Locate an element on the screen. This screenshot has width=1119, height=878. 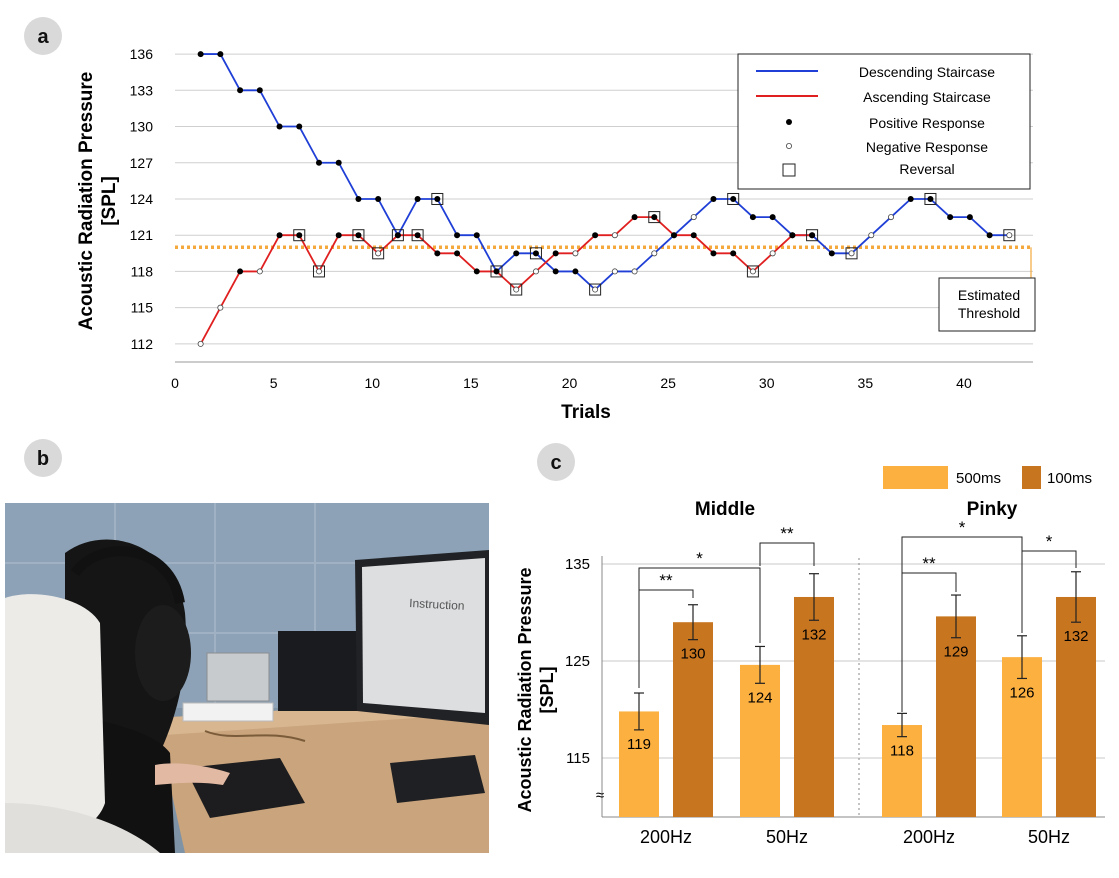
bar-value-label: 126 is located at coordinates (1021, 692).